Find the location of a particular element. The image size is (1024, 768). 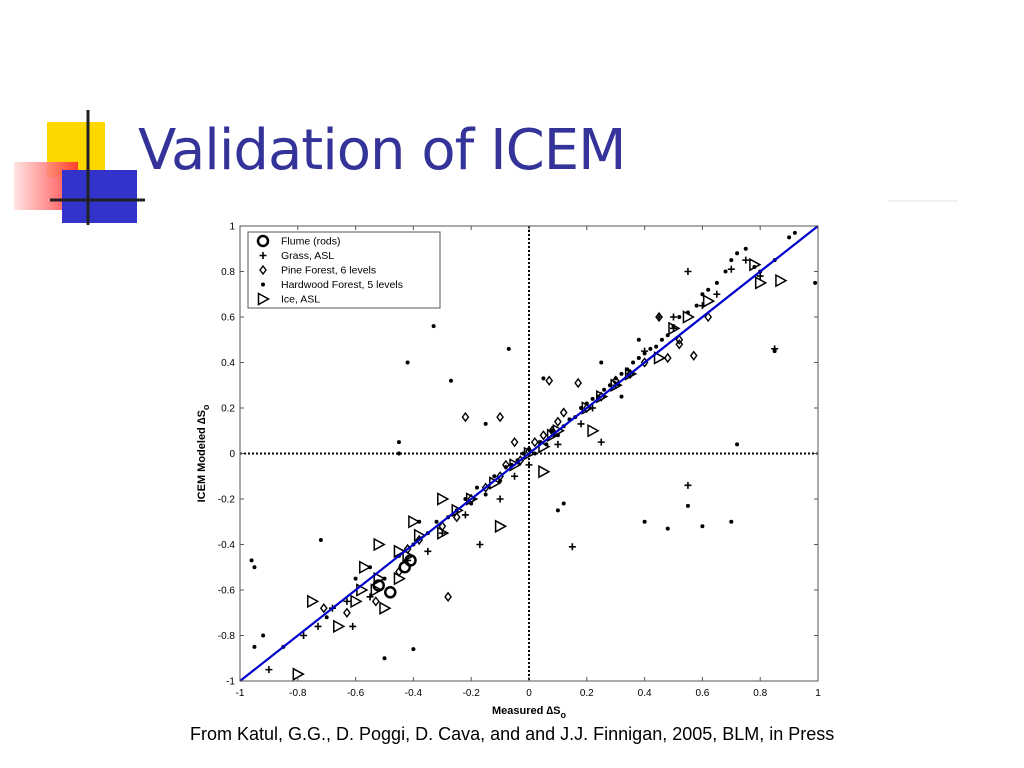

y-tick-label: 0.8 is located at coordinates (228, 272).